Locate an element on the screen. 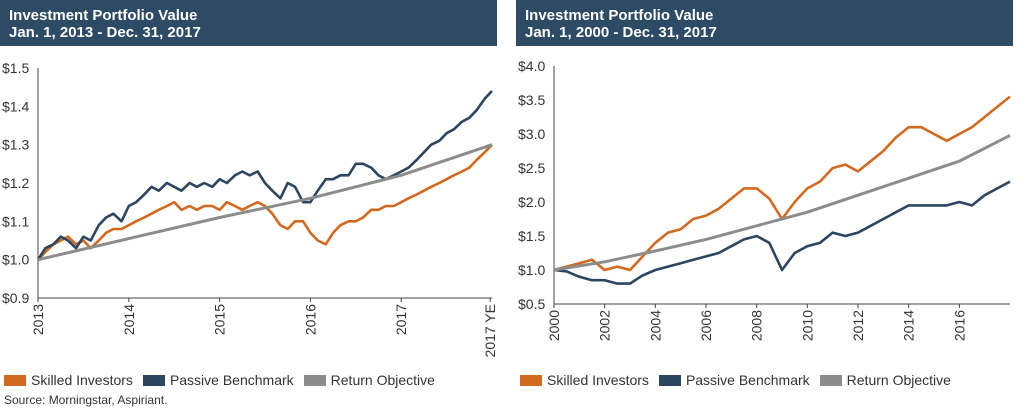 This screenshot has width=1024, height=412. y-tick-label: $3.0 is located at coordinates (531, 134).